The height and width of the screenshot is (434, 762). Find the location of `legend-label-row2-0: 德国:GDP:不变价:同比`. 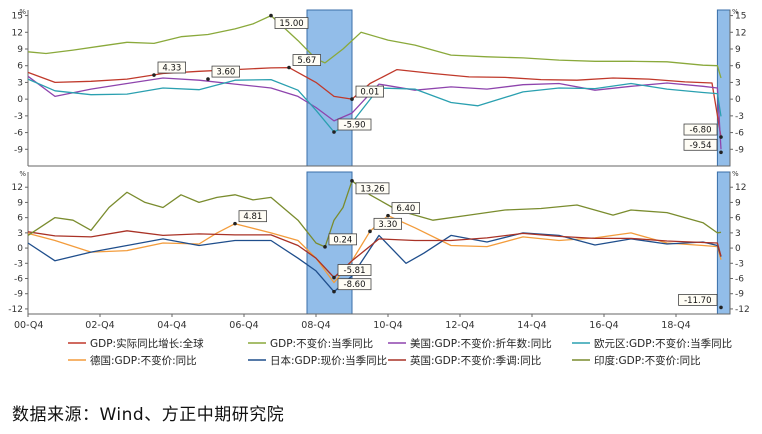

legend-label-row2-0: 德国:GDP:不变价:同比 is located at coordinates (143, 360).